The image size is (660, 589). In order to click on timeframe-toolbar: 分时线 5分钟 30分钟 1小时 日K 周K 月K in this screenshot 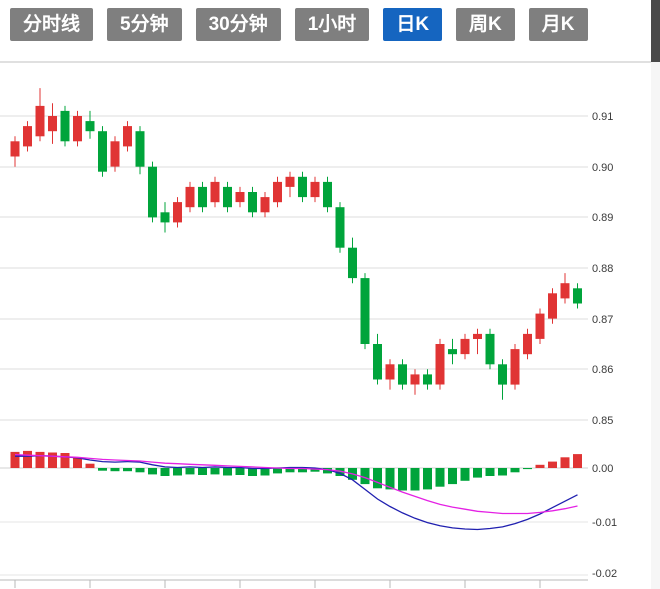, I will do `click(299, 24)`.